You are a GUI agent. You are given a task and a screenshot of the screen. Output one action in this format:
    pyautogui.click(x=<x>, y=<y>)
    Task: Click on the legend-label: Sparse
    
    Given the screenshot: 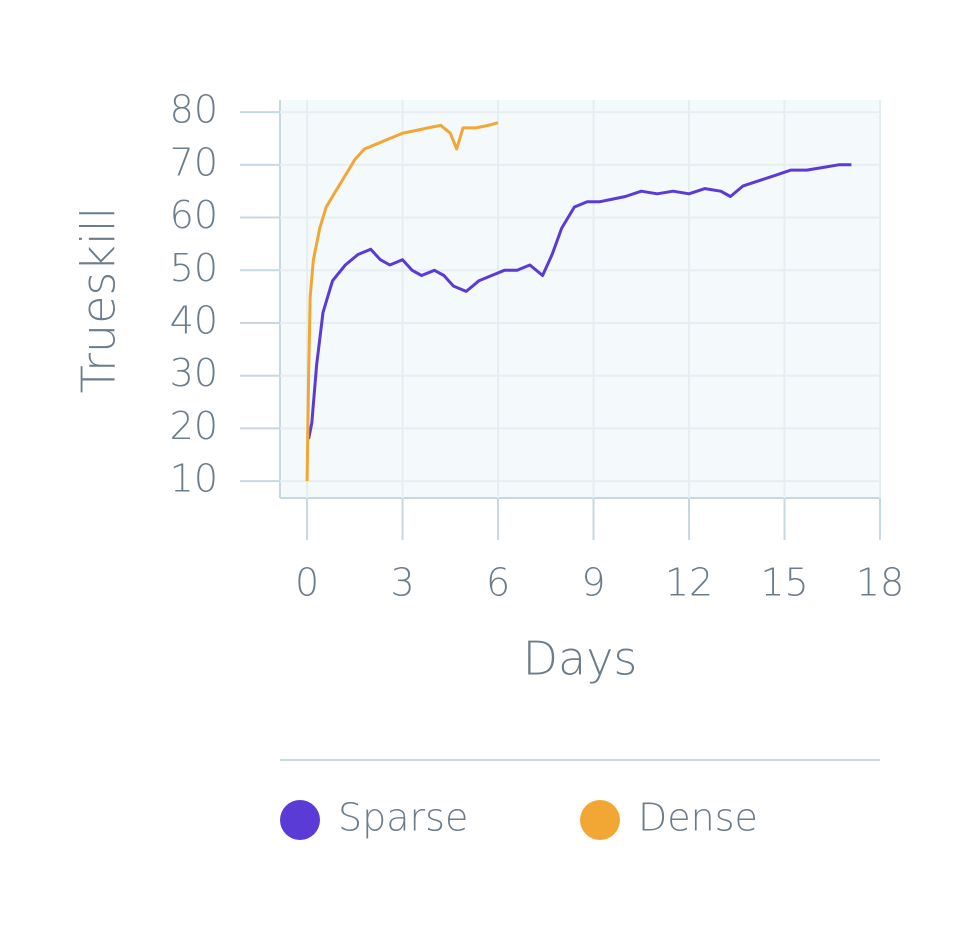 What is the action you would take?
    pyautogui.click(x=403, y=818)
    